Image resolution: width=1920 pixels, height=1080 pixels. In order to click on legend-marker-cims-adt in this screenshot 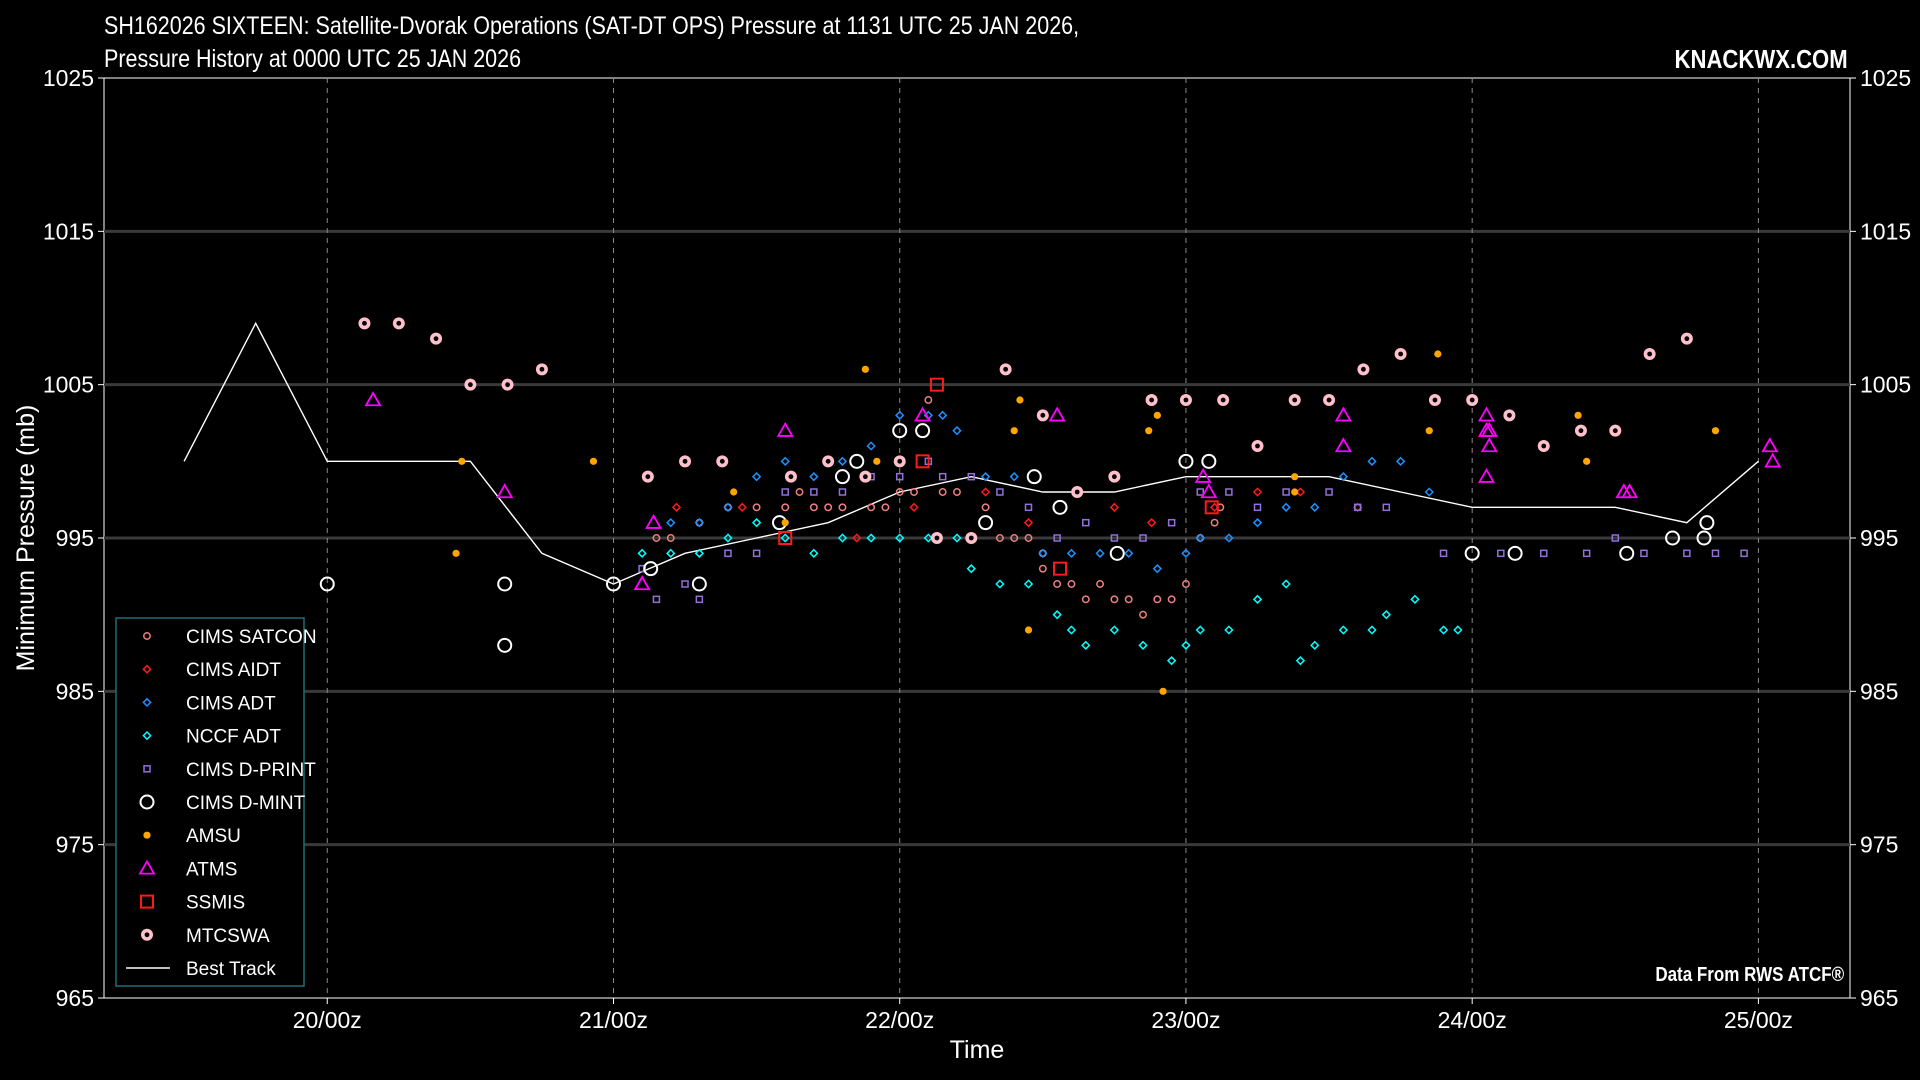, I will do `click(147, 702)`.